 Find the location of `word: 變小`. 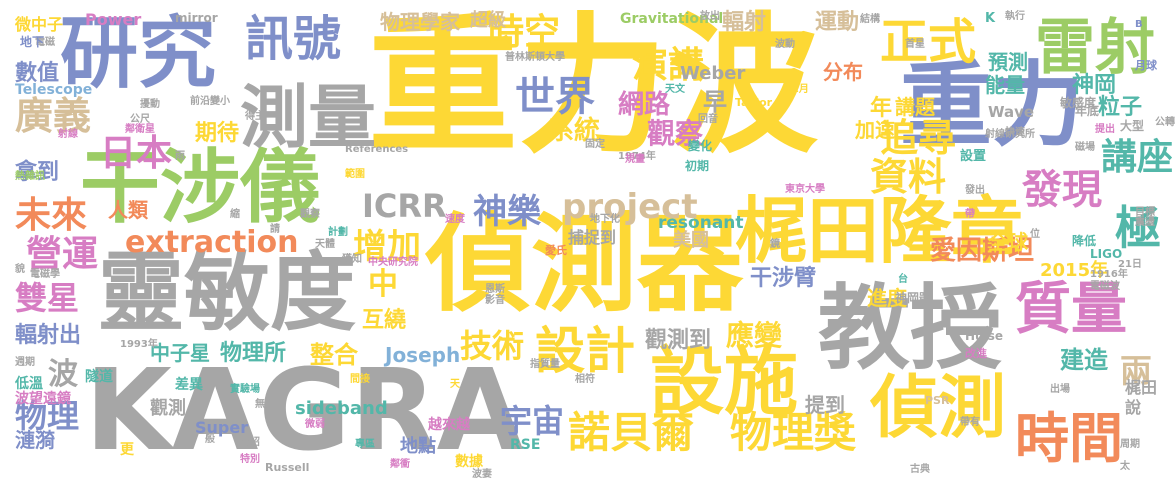

word: 變小 is located at coordinates (220, 101).